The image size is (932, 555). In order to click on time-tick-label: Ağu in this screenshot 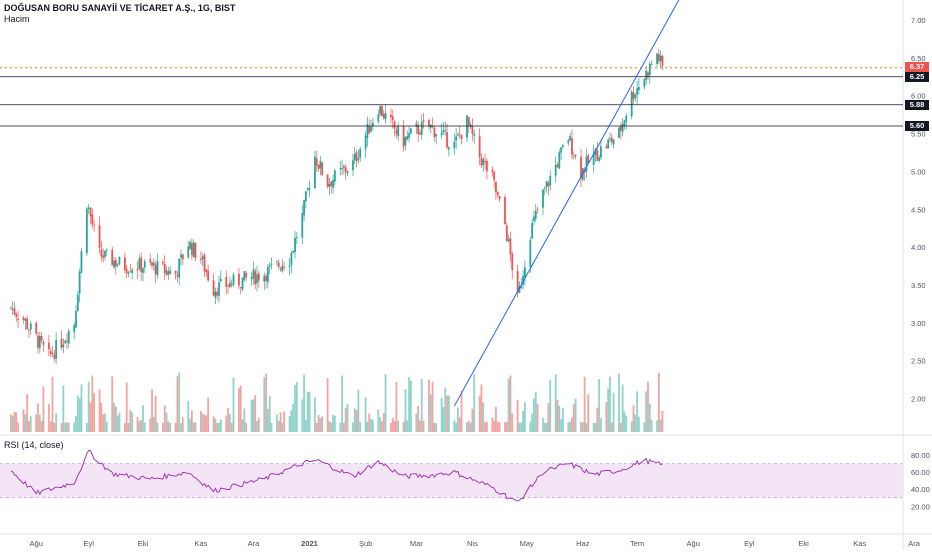, I will do `click(693, 543)`.